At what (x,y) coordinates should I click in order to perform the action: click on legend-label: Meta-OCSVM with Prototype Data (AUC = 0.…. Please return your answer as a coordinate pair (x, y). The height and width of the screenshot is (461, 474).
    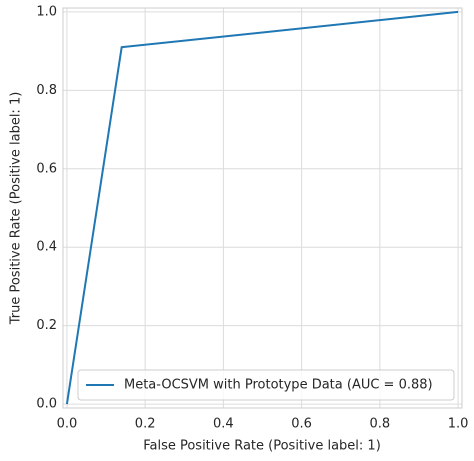
    Looking at the image, I should click on (278, 385).